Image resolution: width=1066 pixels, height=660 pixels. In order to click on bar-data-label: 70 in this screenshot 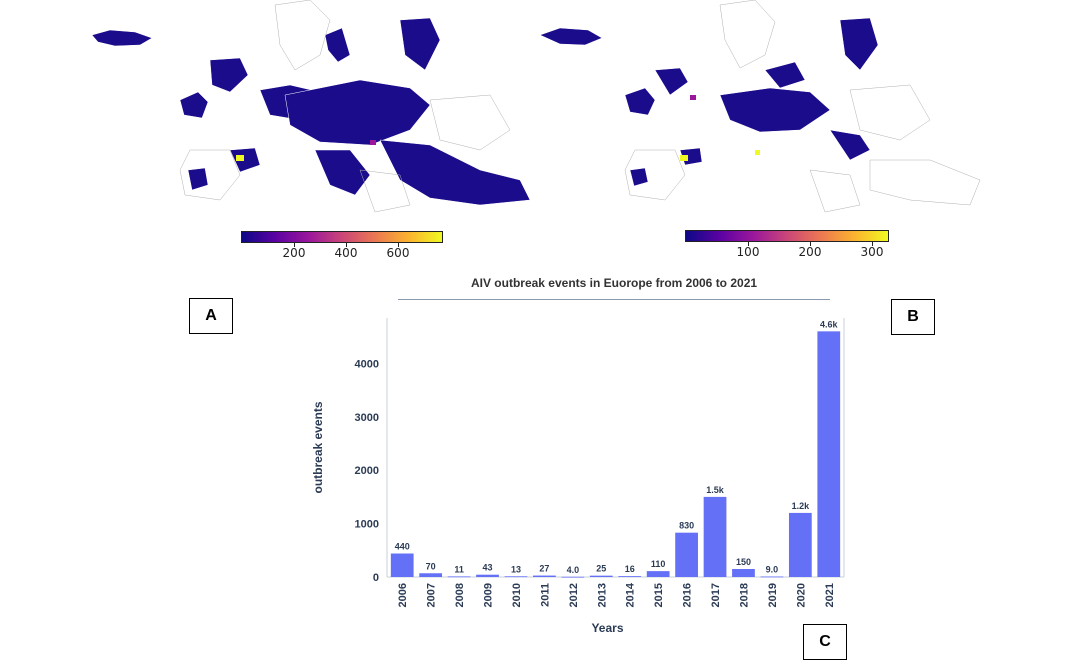, I will do `click(431, 566)`.